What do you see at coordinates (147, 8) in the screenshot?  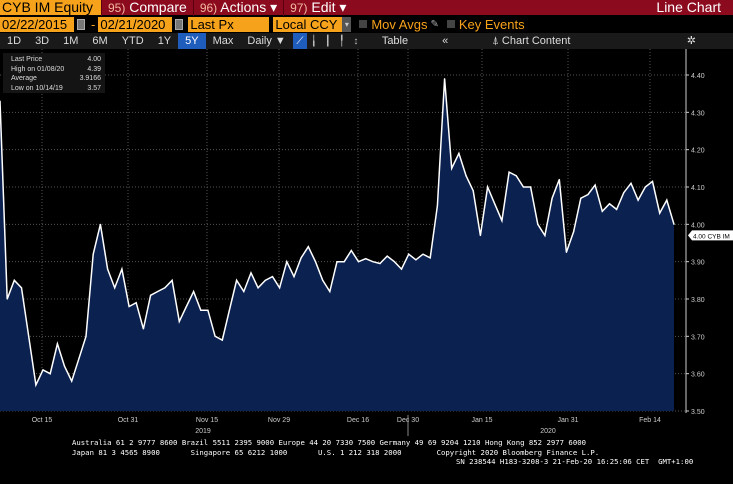 I see `compare-button: 95) Compare` at bounding box center [147, 8].